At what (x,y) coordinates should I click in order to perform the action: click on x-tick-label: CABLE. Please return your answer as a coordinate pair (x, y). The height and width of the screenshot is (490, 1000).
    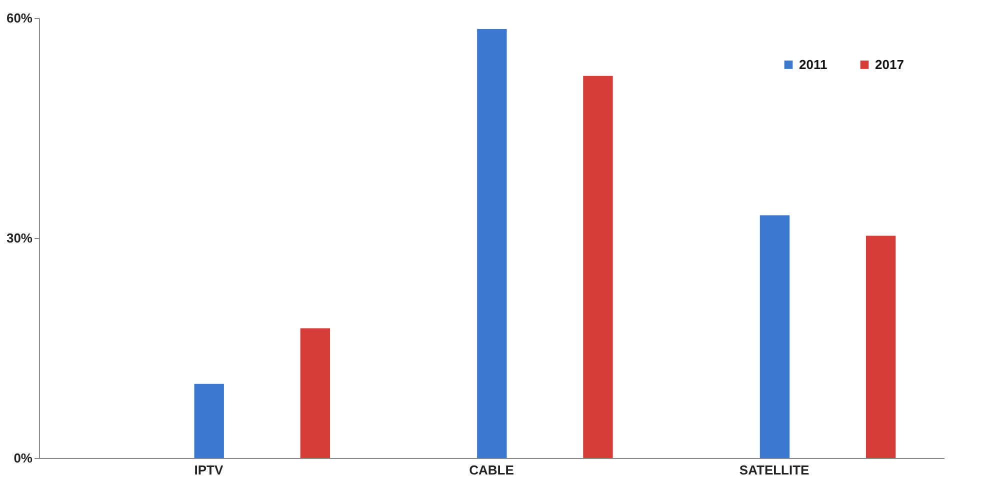
    Looking at the image, I should click on (491, 470).